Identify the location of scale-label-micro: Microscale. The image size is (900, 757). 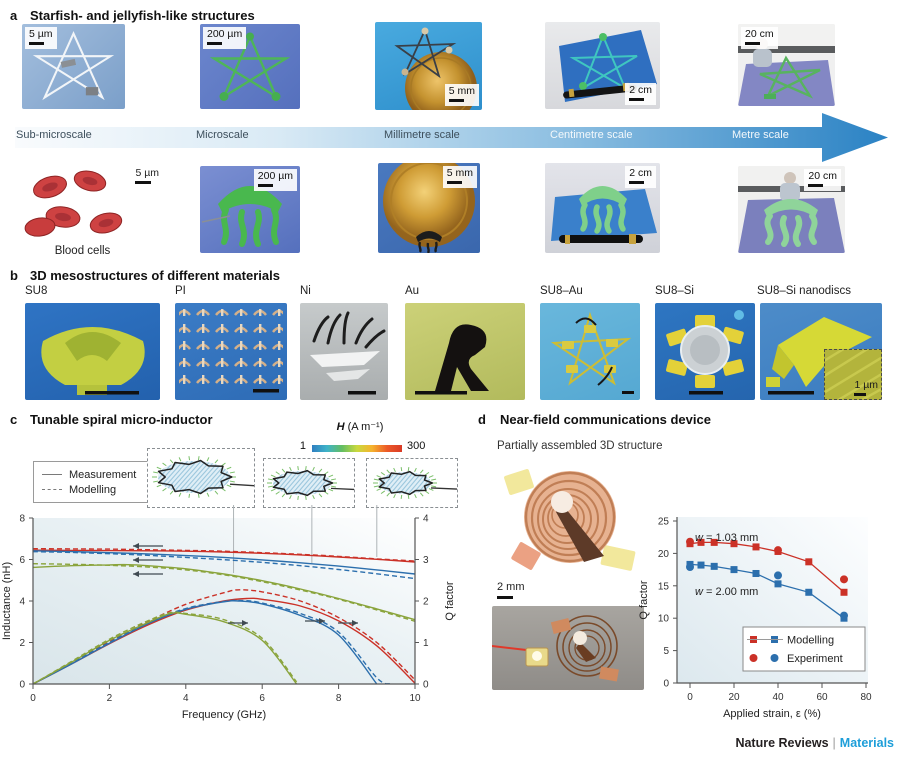
(222, 135).